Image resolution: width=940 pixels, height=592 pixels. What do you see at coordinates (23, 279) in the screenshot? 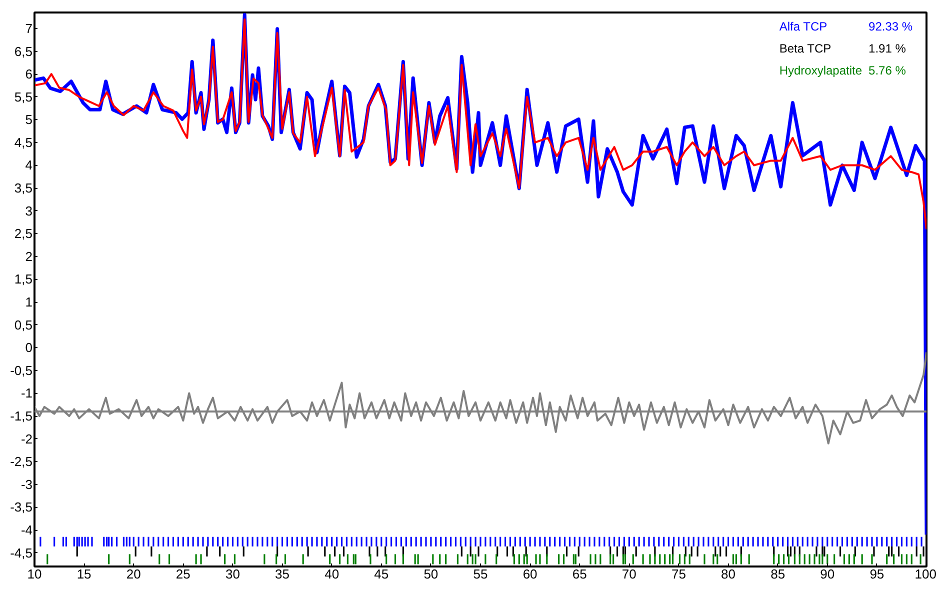
I see `y-tick-label: 1,5` at bounding box center [23, 279].